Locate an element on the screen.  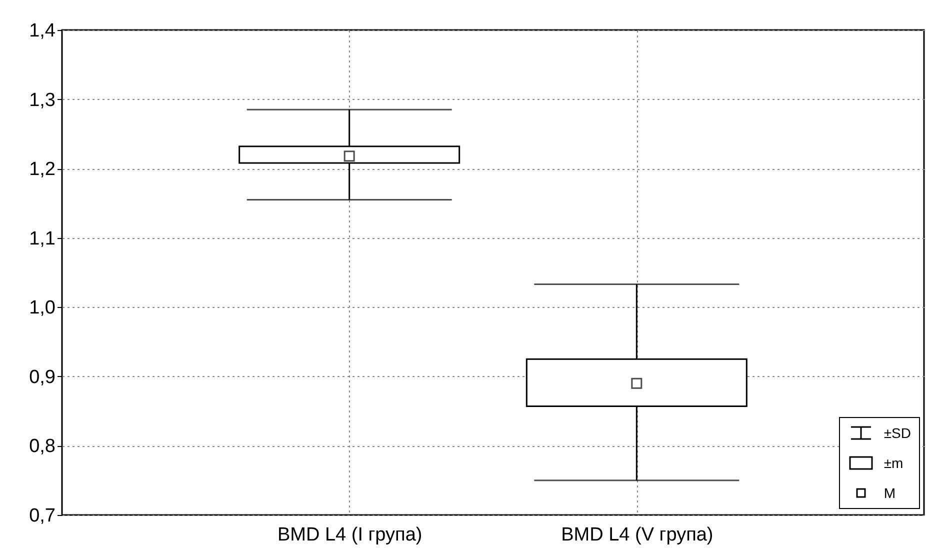
y-tick-label: 1,4 is located at coordinates (42, 31).